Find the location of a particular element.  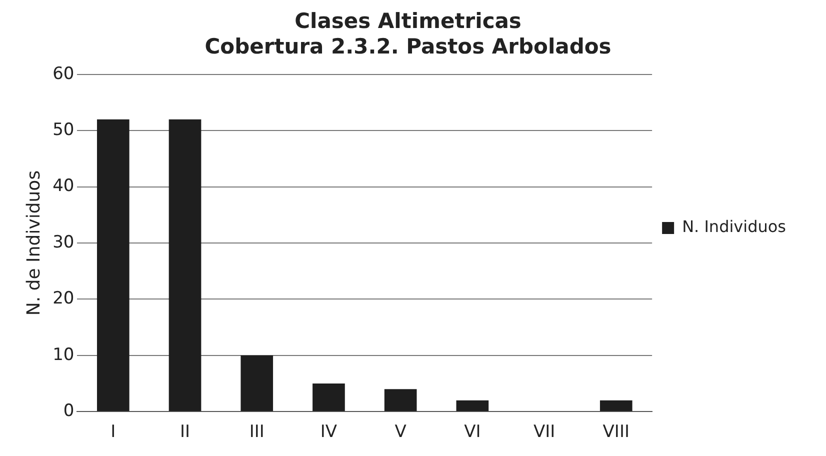

y-tick-label: 10 is located at coordinates (63, 354).